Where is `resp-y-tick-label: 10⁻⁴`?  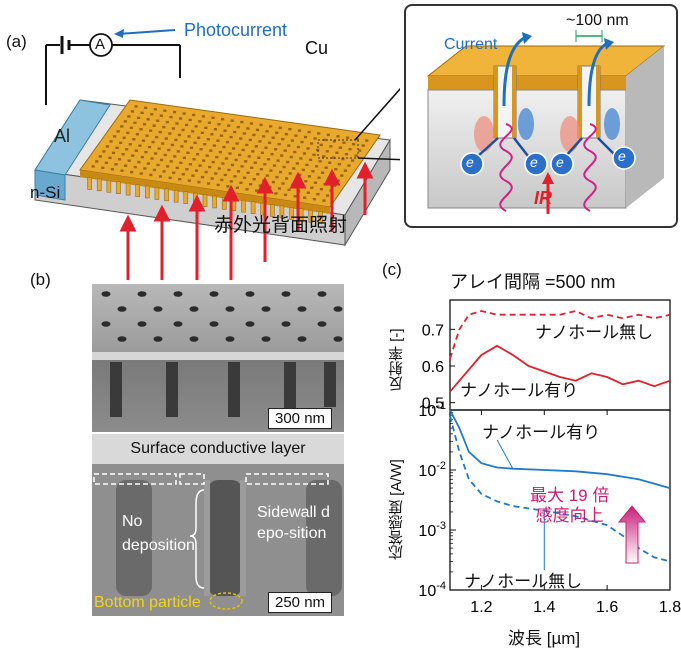 resp-y-tick-label: 10⁻⁴ is located at coordinates (432, 590).